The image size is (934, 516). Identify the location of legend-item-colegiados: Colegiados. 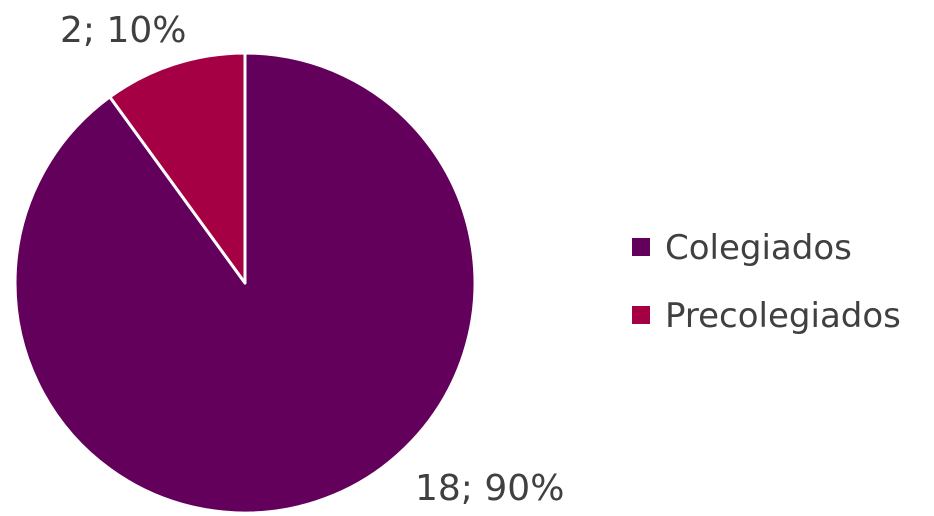
(742, 248).